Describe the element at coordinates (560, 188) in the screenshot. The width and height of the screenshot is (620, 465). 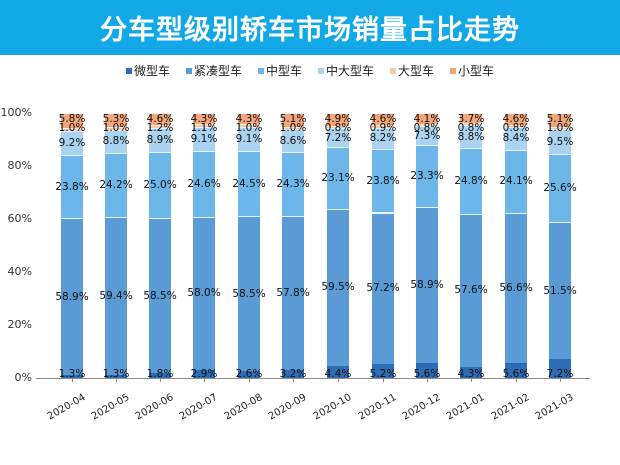
I see `data-label: 25.6%` at that location.